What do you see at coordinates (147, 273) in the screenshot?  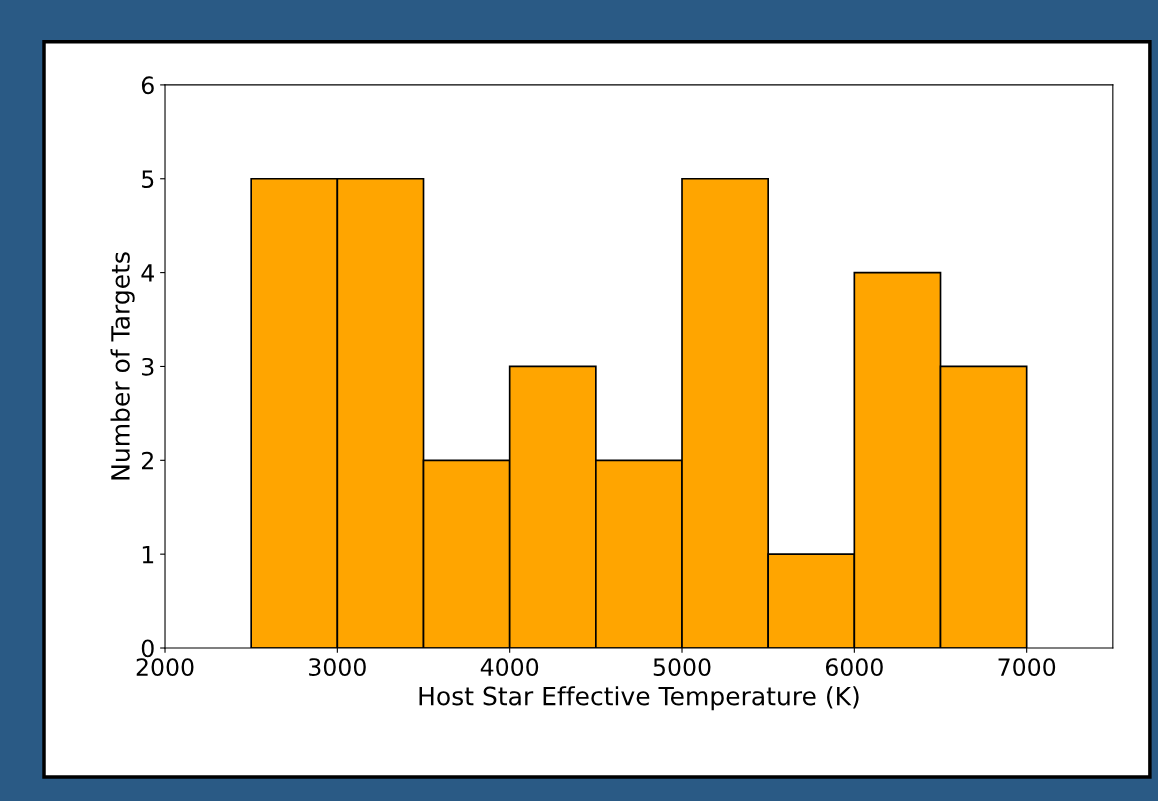 I see `y-tick-label: 4` at bounding box center [147, 273].